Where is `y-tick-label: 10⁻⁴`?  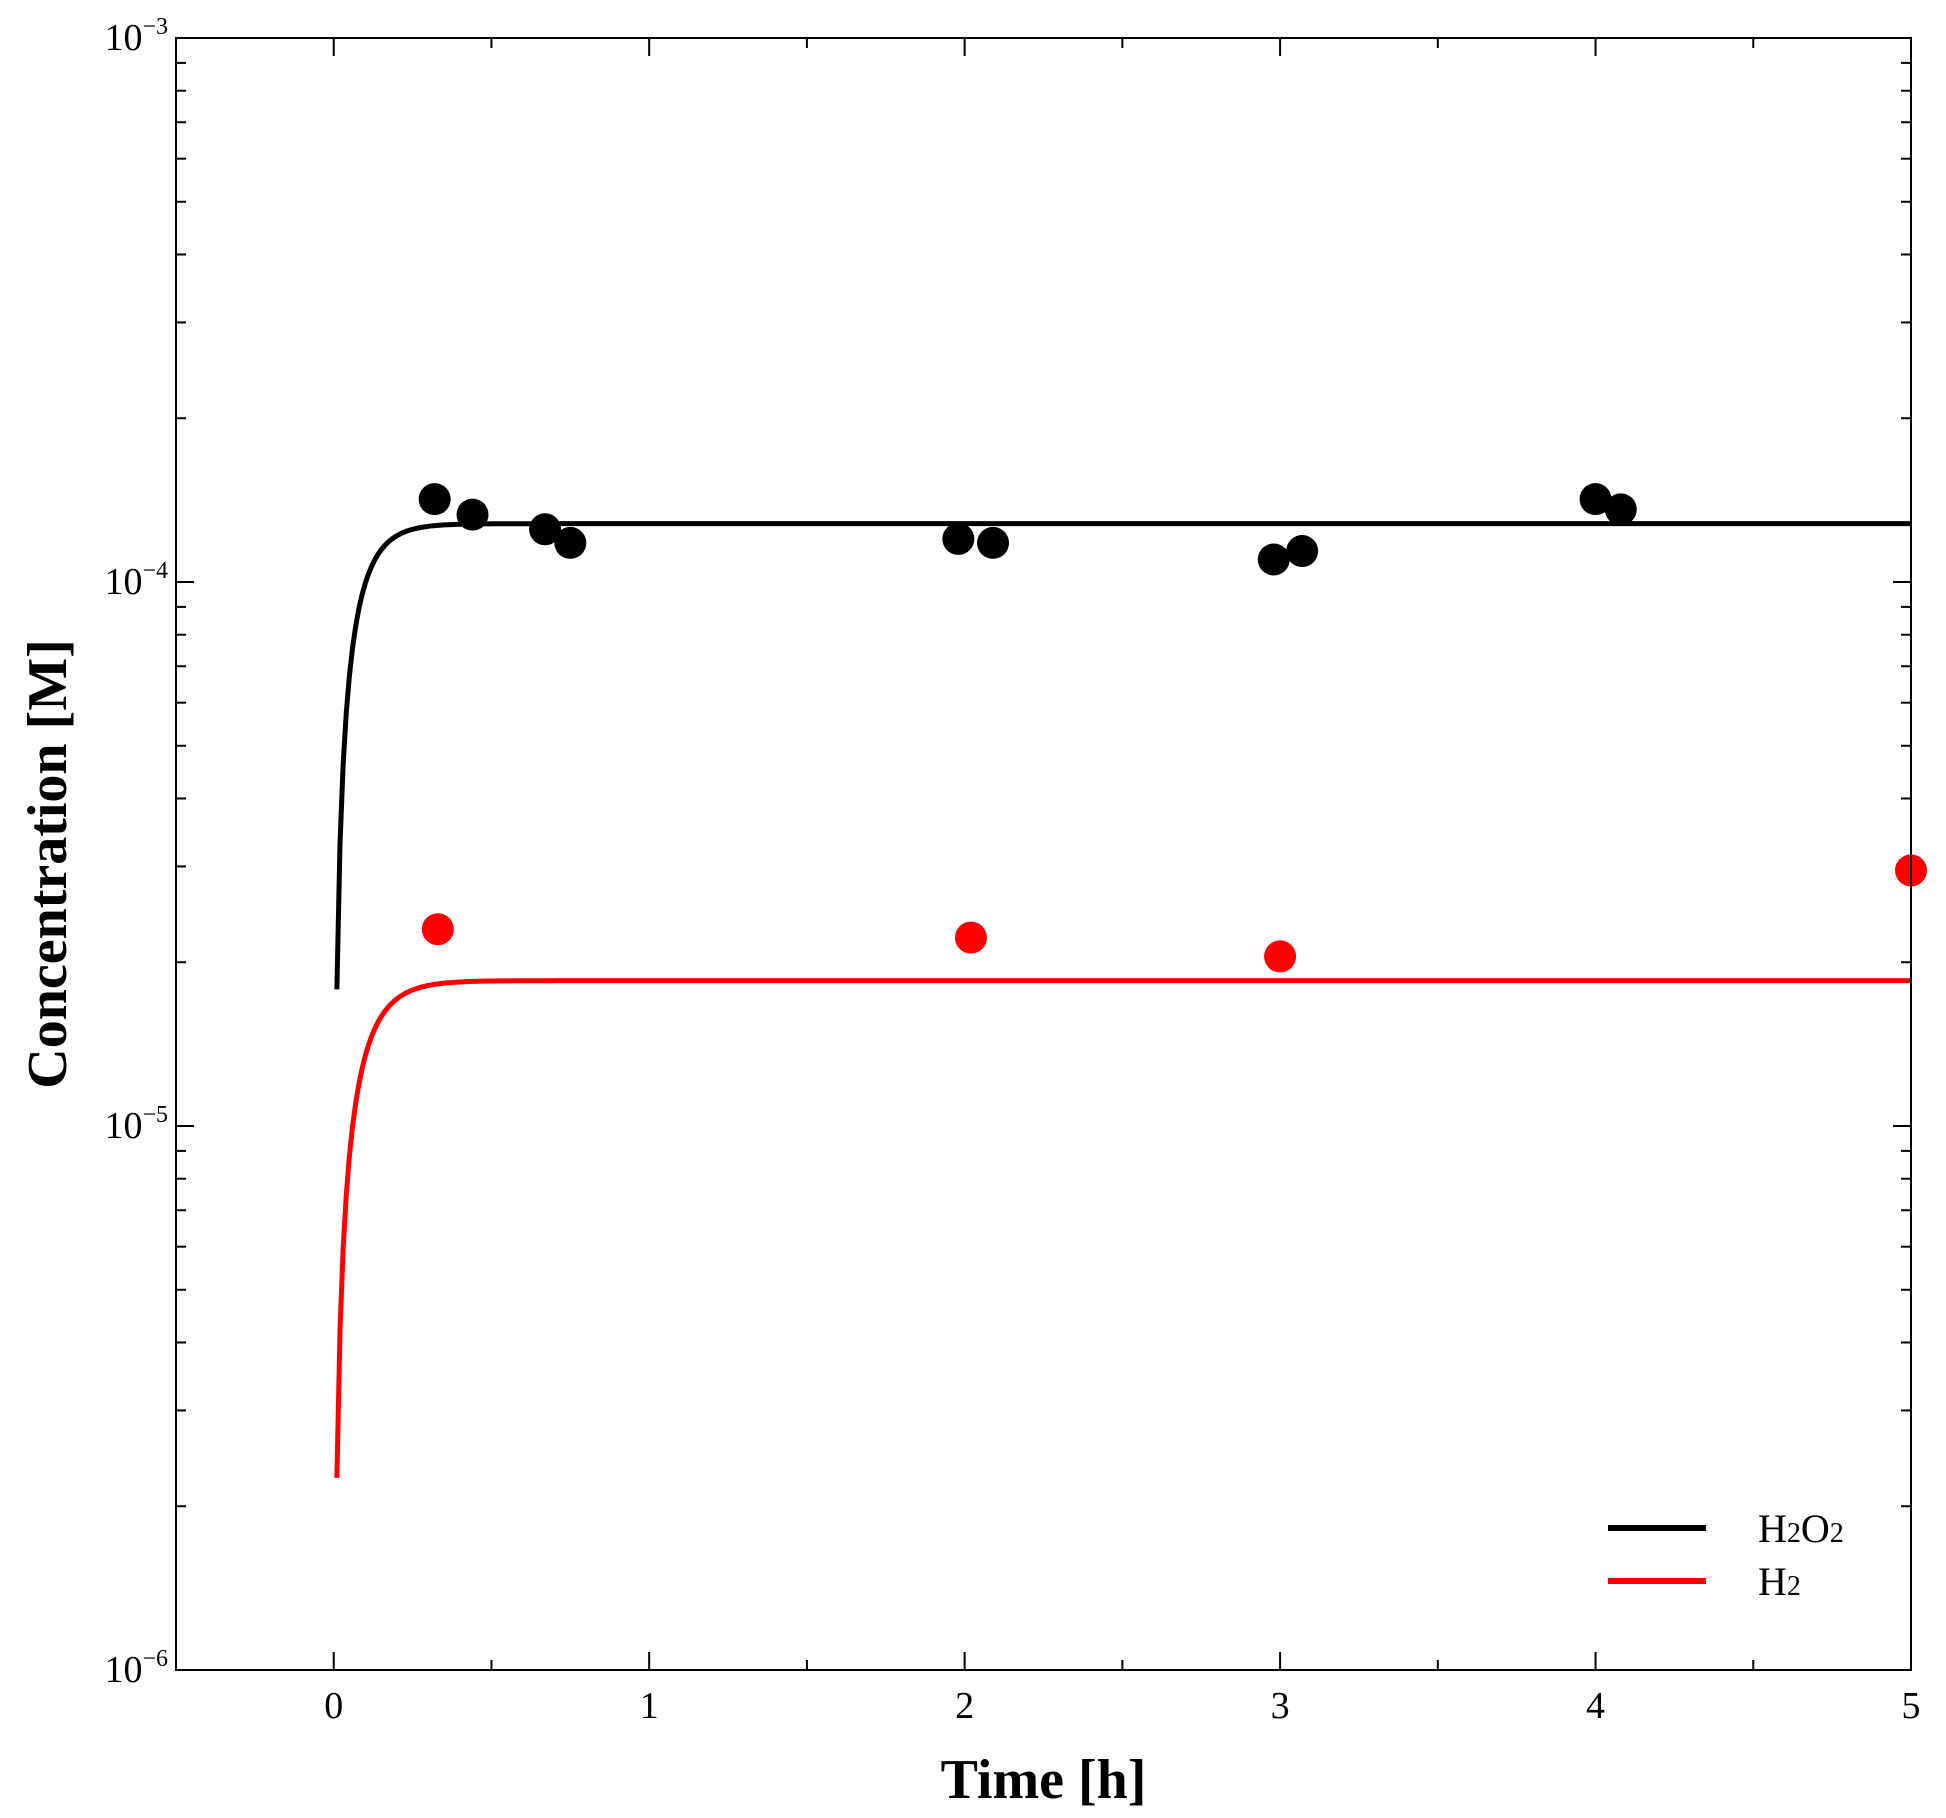 y-tick-label: 10⁻⁴ is located at coordinates (136, 580).